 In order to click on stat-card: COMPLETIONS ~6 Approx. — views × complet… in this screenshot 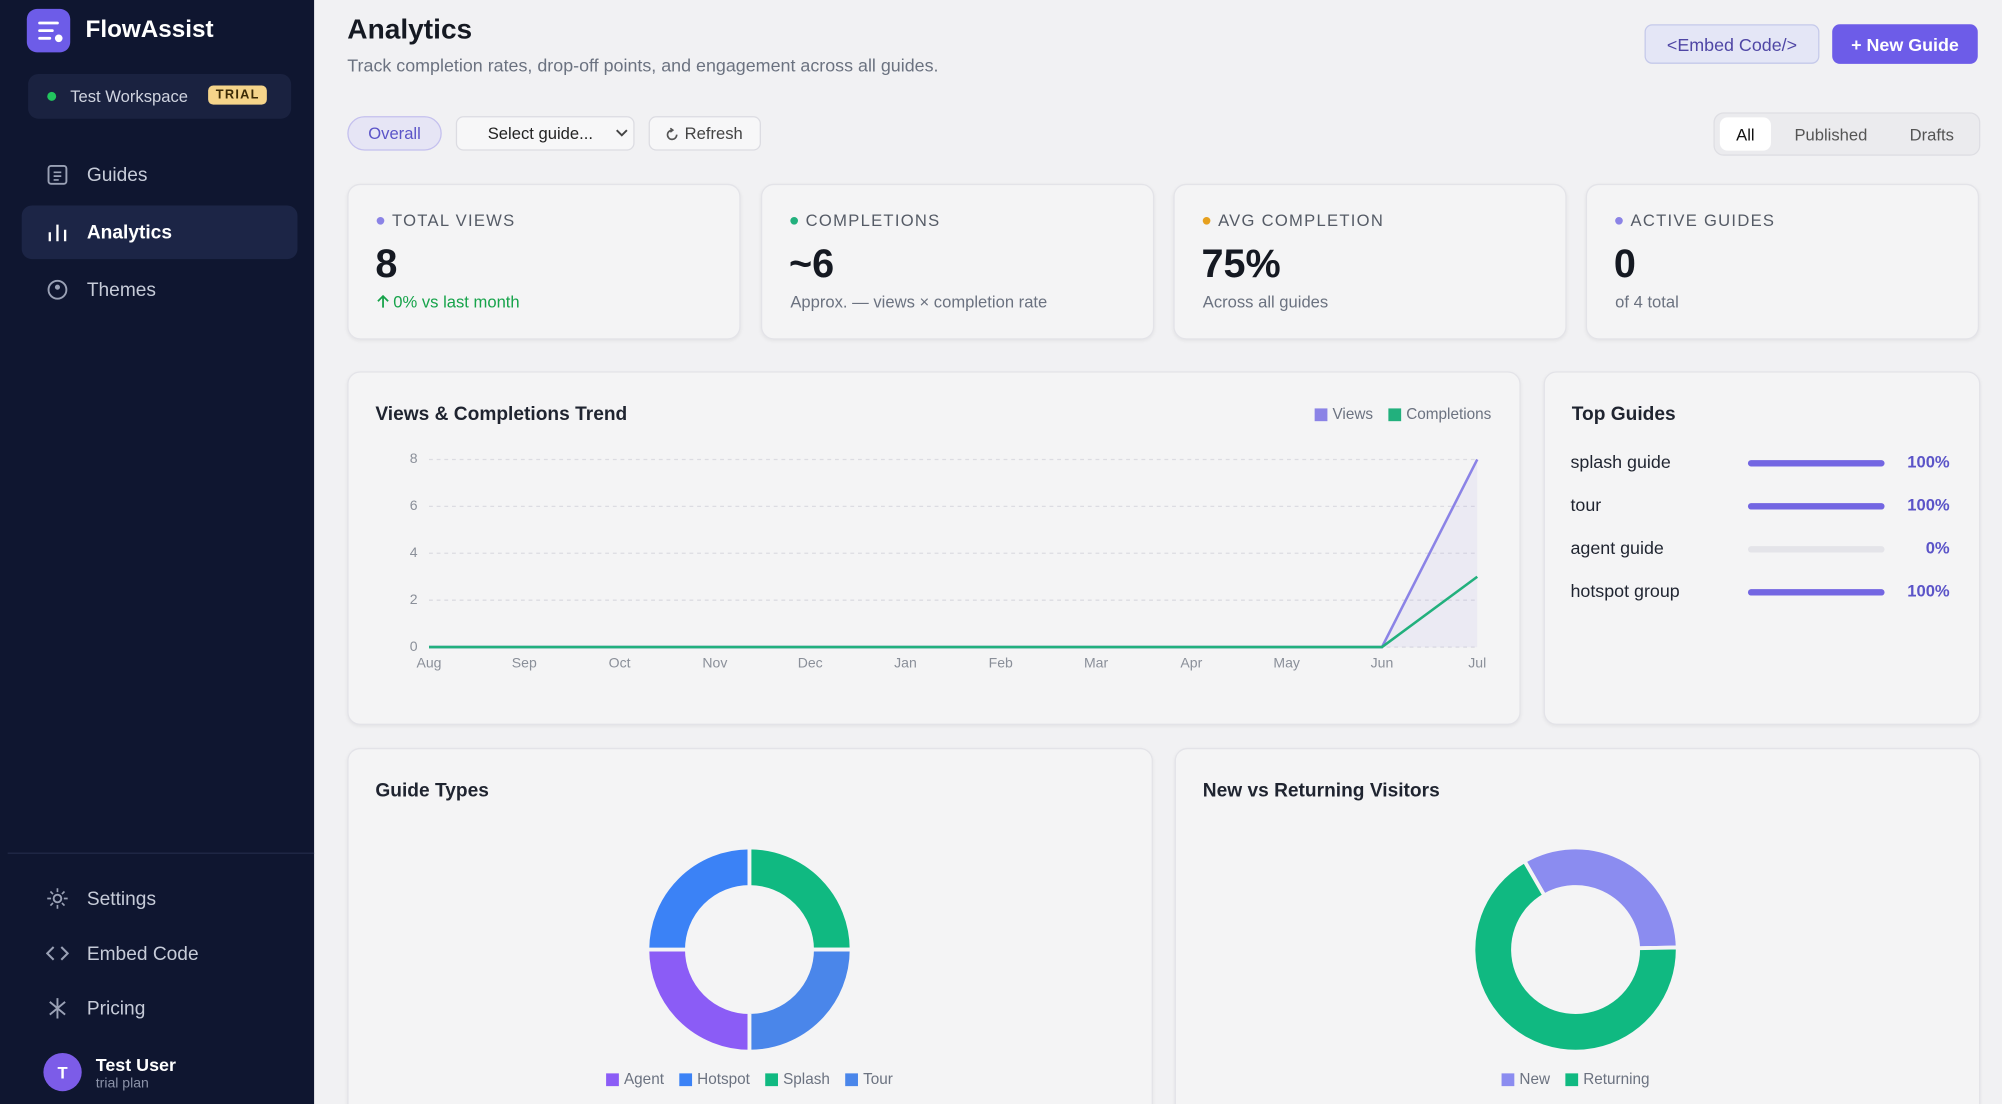, I will do `click(957, 261)`.